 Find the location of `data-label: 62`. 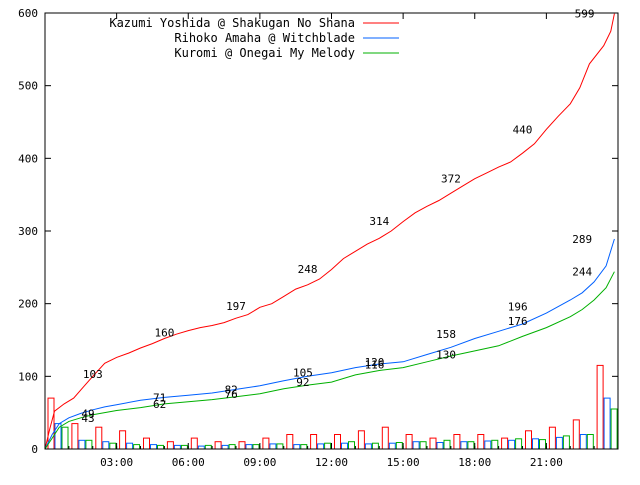

data-label: 62 is located at coordinates (159, 404).